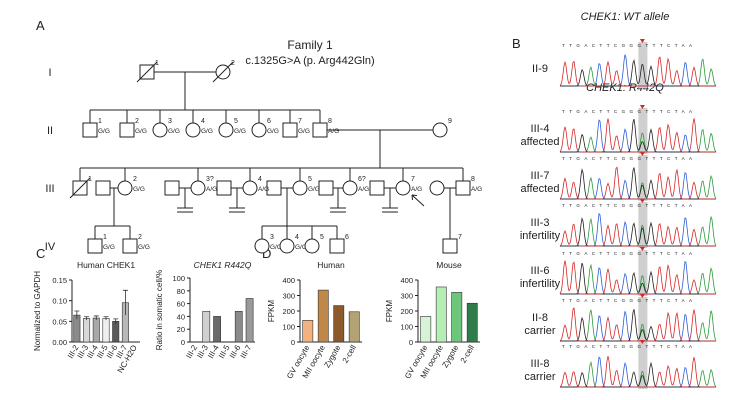  Describe the element at coordinates (181, 329) in the screenshot. I see `y-tick-label: 20` at that location.